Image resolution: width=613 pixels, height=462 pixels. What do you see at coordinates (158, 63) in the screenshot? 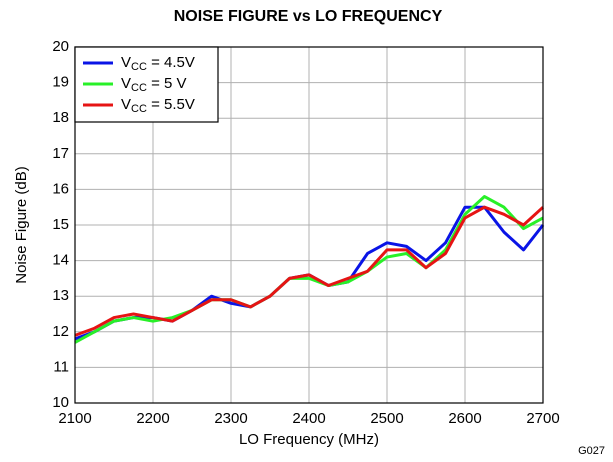
I see `legend-label: VCC = 4.5V` at bounding box center [158, 63].